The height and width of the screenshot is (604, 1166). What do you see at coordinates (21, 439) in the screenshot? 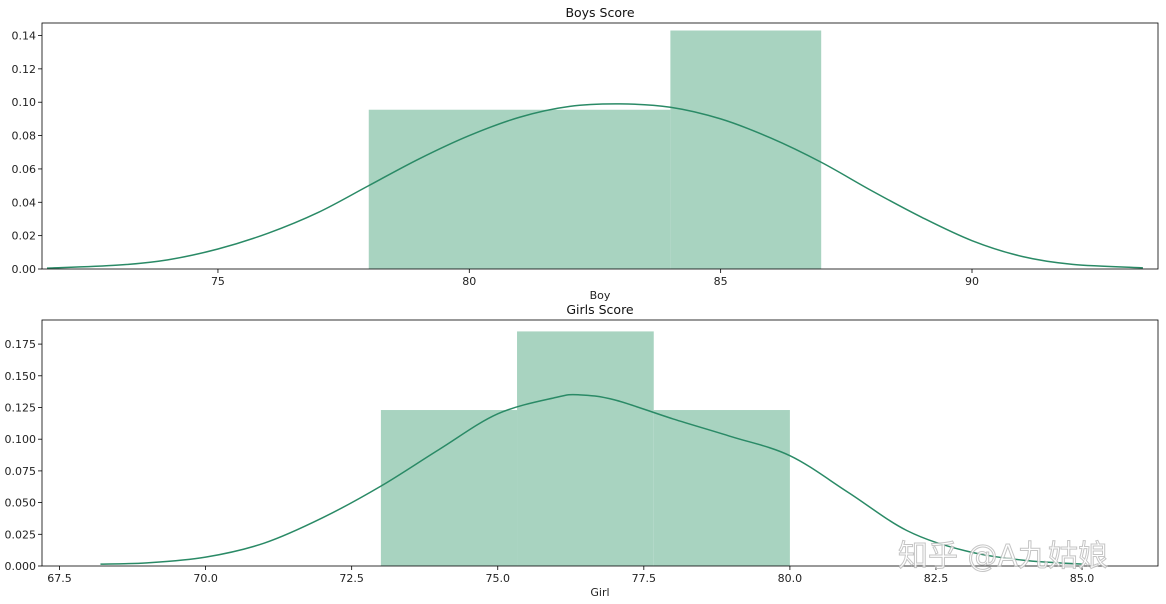
I see `girls-y-tick-label: 0.100` at bounding box center [21, 439].